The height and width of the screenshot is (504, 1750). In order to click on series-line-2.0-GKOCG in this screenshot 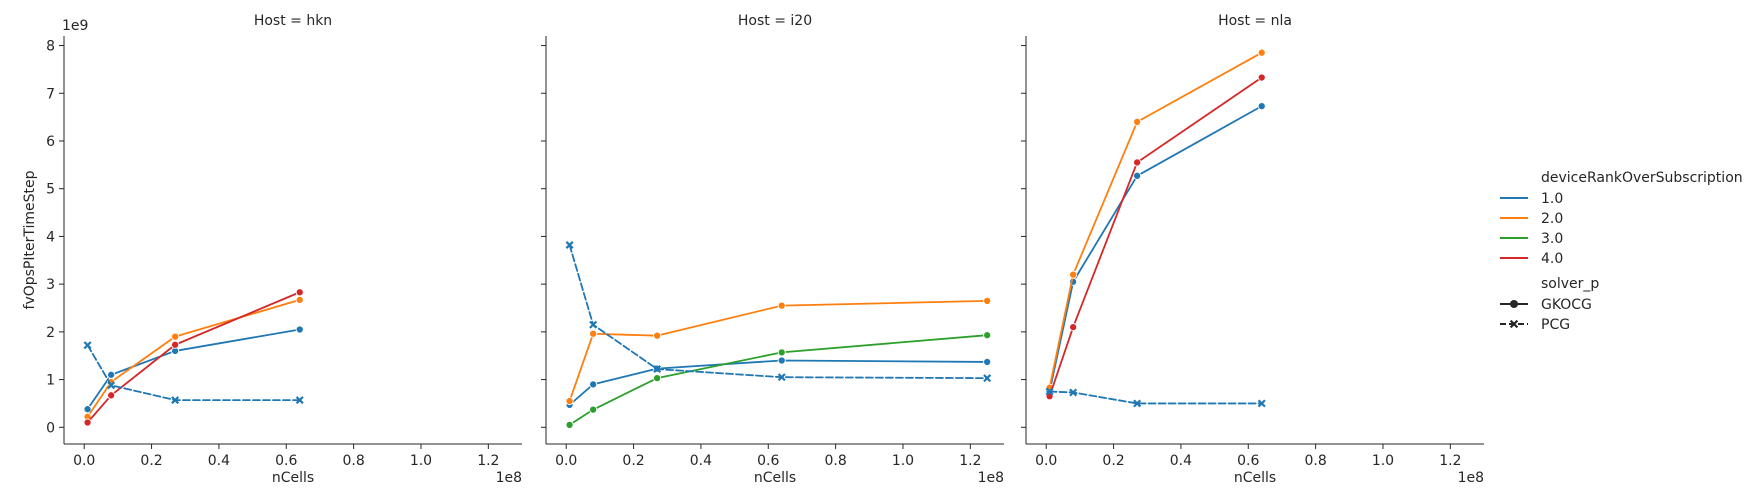, I will do `click(1155, 220)`.